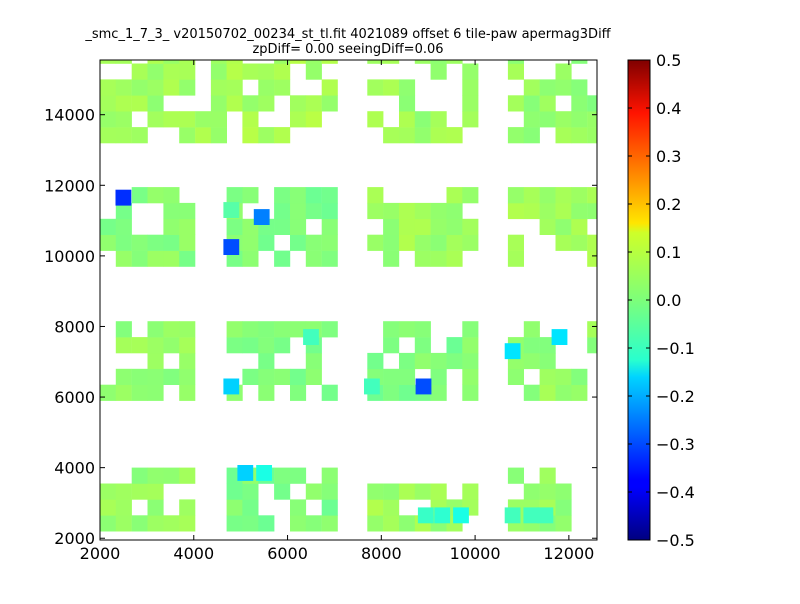 This screenshot has height=604, width=800. What do you see at coordinates (668, 300) in the screenshot?
I see `colorbar-tick-label: 0.0` at bounding box center [668, 300].